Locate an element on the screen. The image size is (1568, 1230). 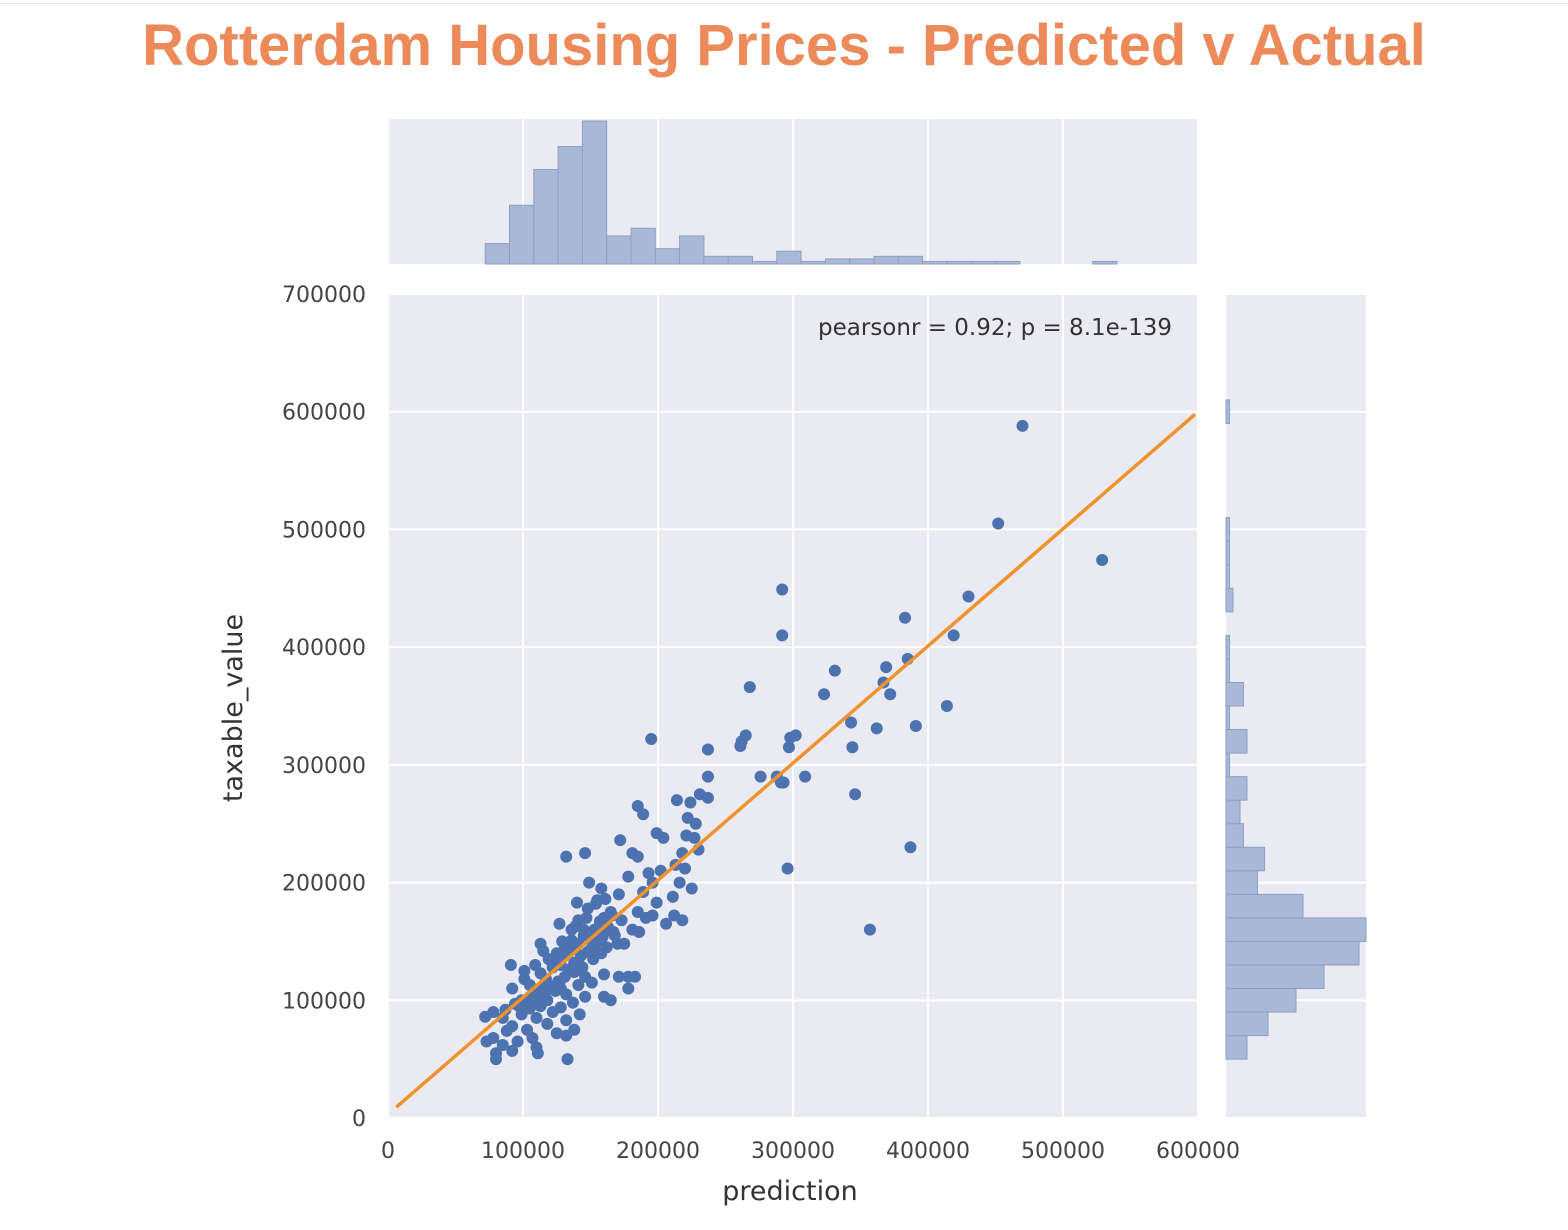
y-tick-label: 0 is located at coordinates (359, 1119).